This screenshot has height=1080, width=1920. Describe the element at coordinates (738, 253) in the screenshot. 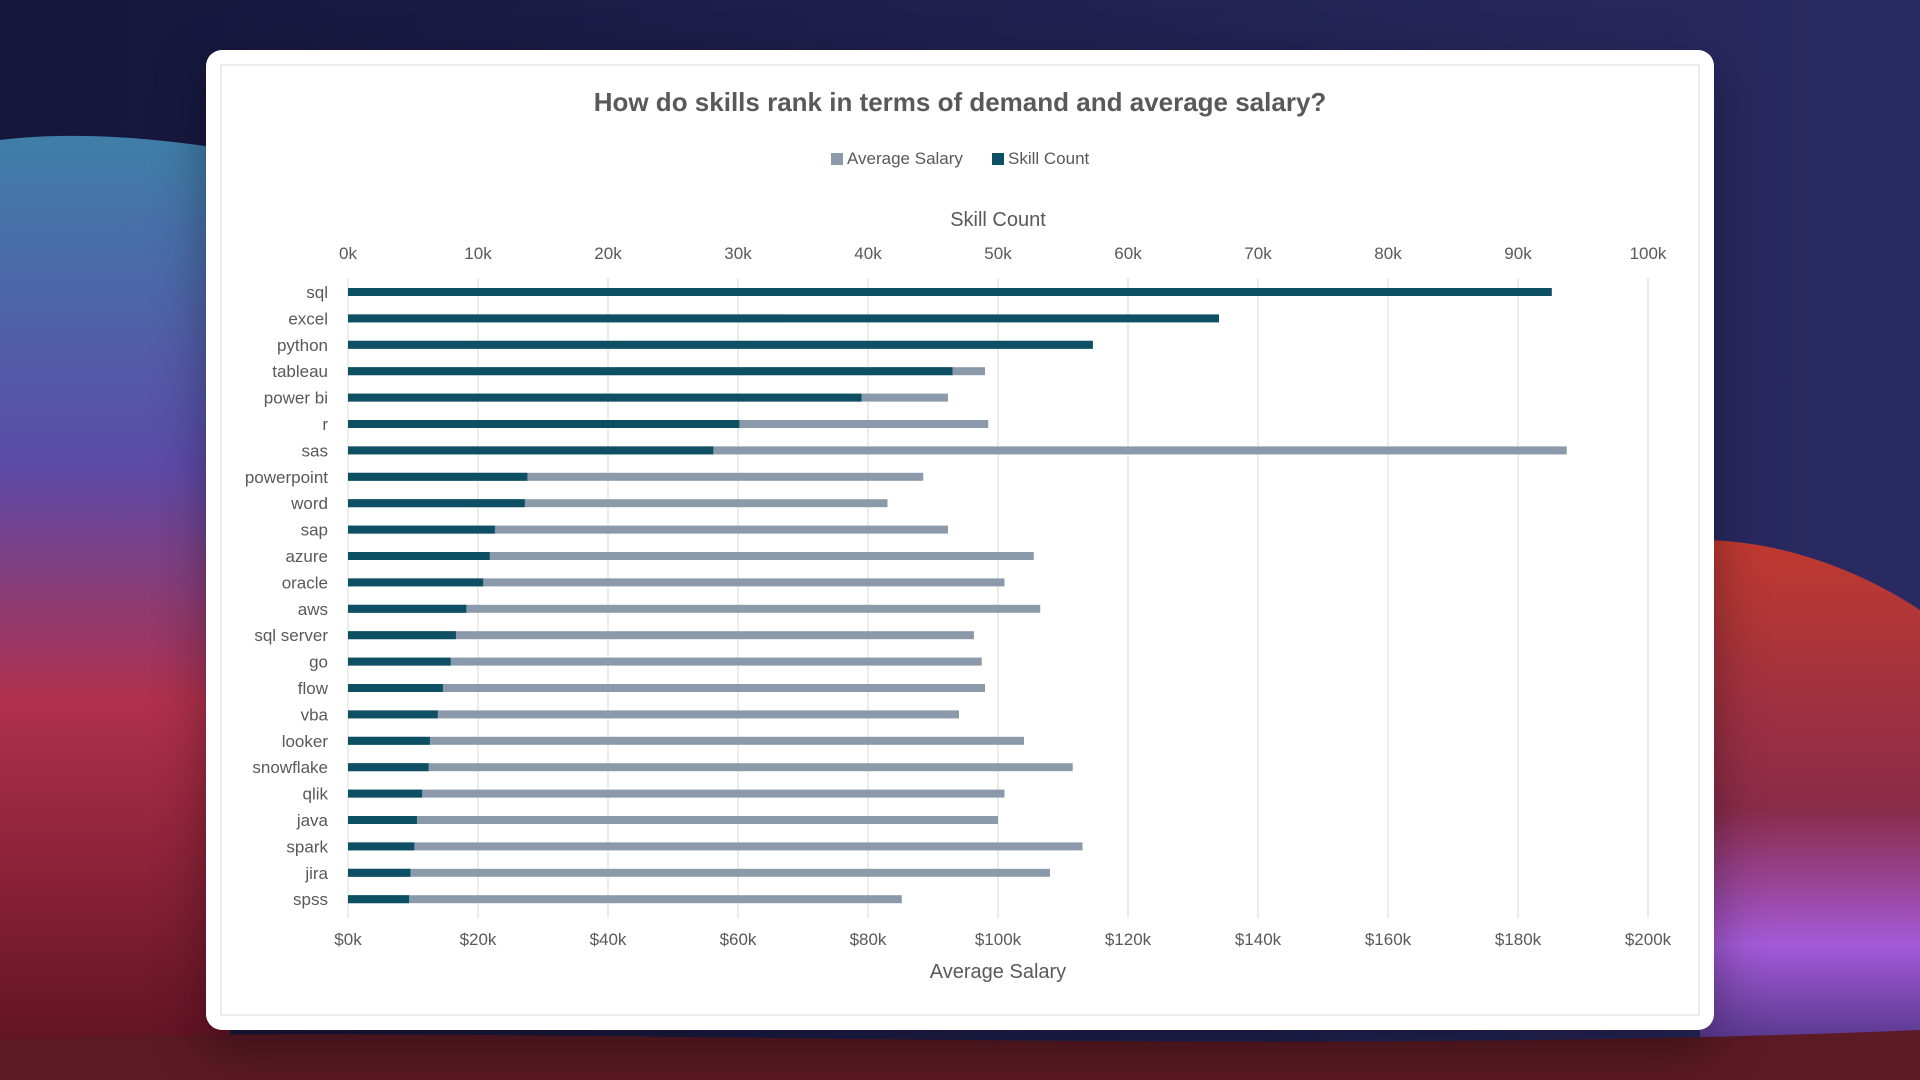

I see `top-tick-label: 30k` at that location.